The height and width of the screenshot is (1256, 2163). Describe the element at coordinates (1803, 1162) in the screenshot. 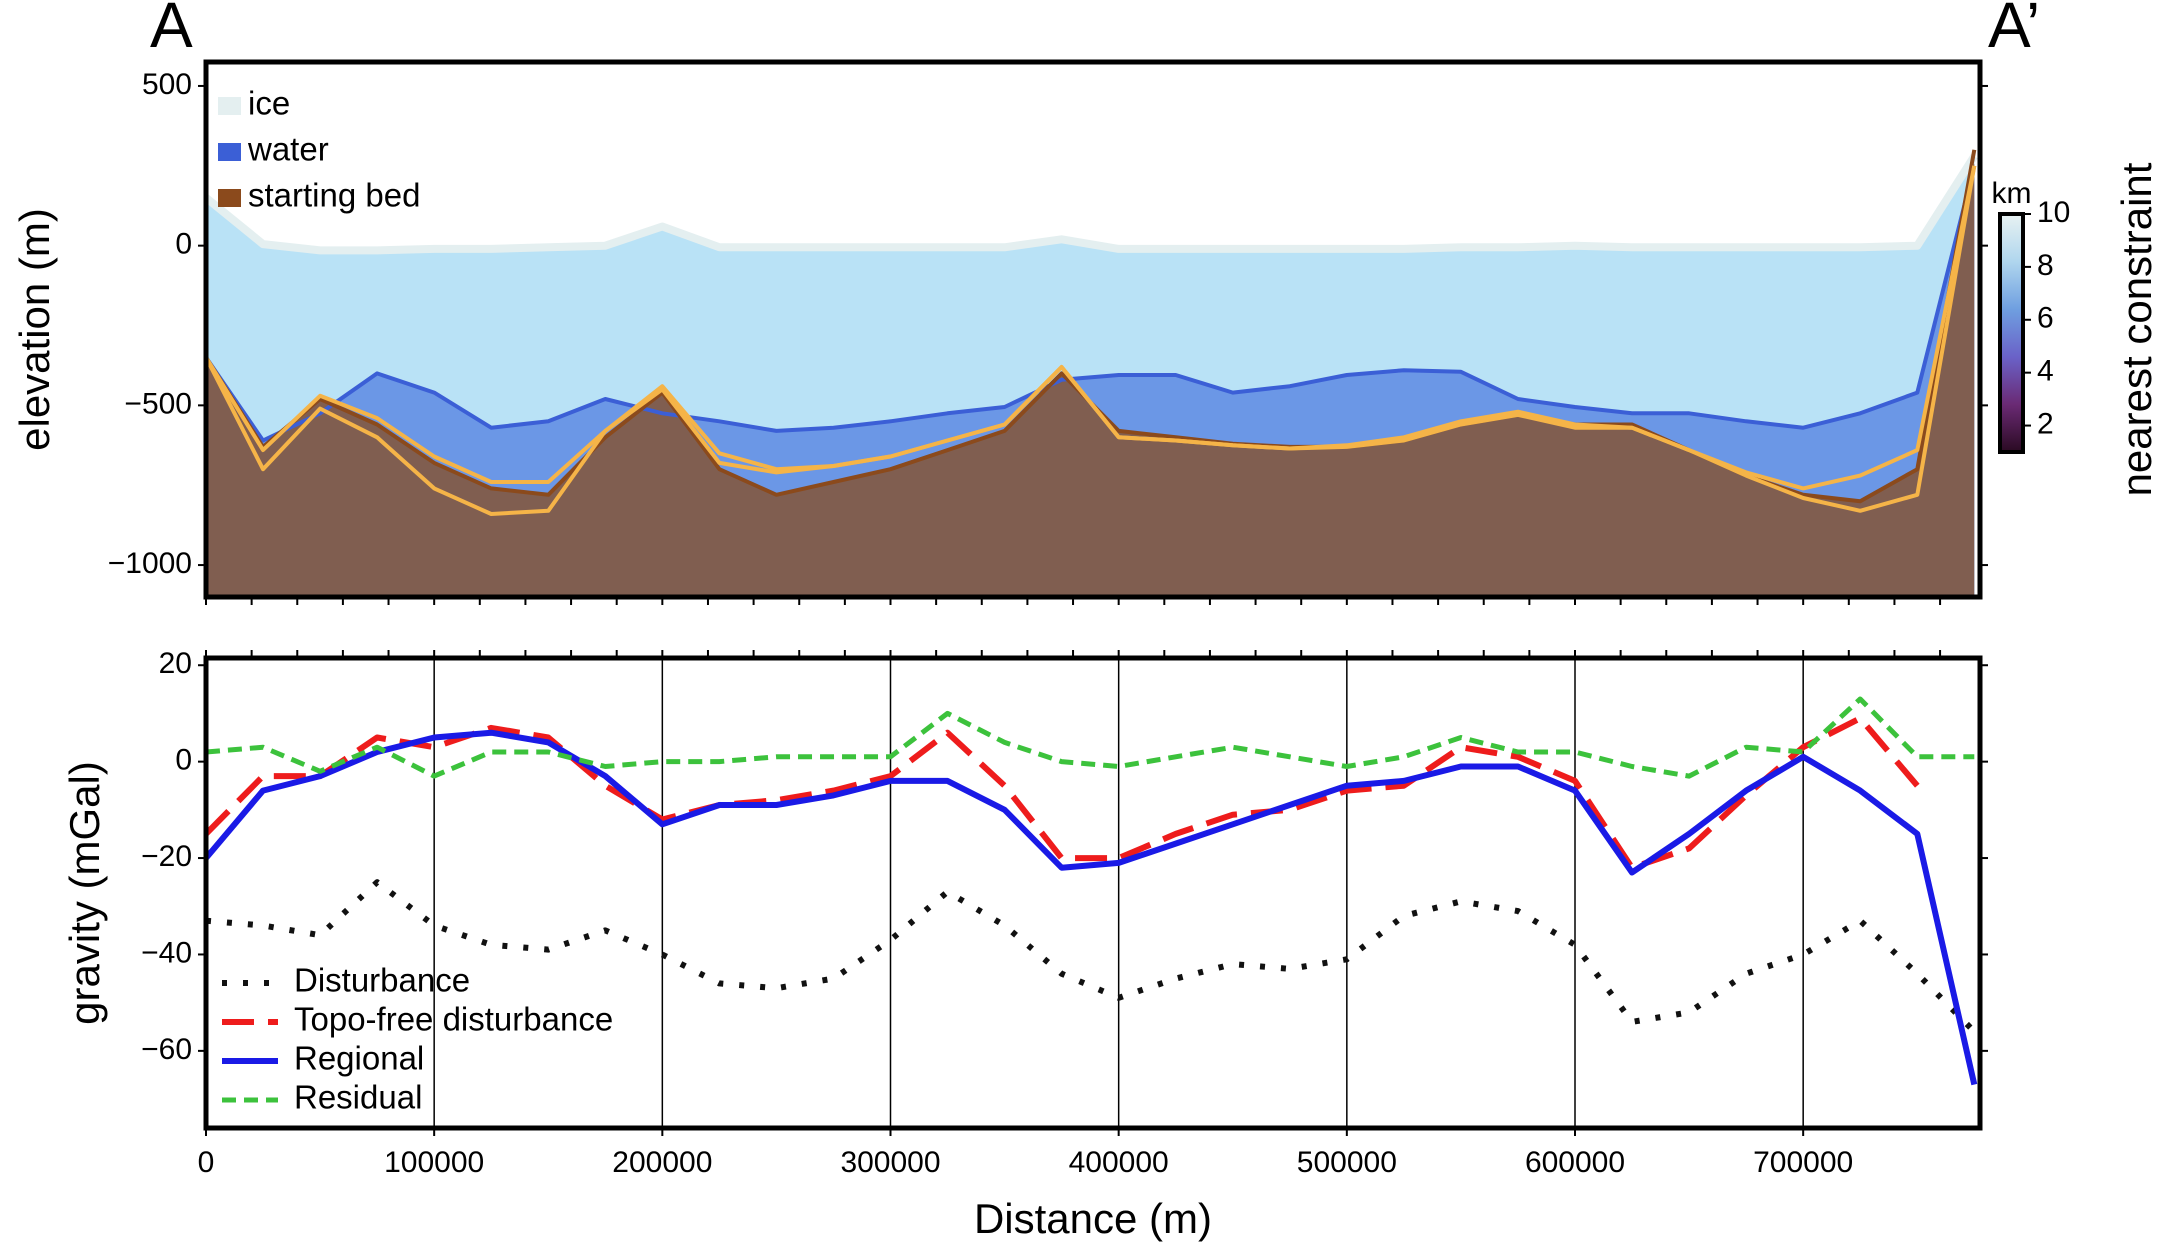

I see `x-tick-label: 700000` at that location.